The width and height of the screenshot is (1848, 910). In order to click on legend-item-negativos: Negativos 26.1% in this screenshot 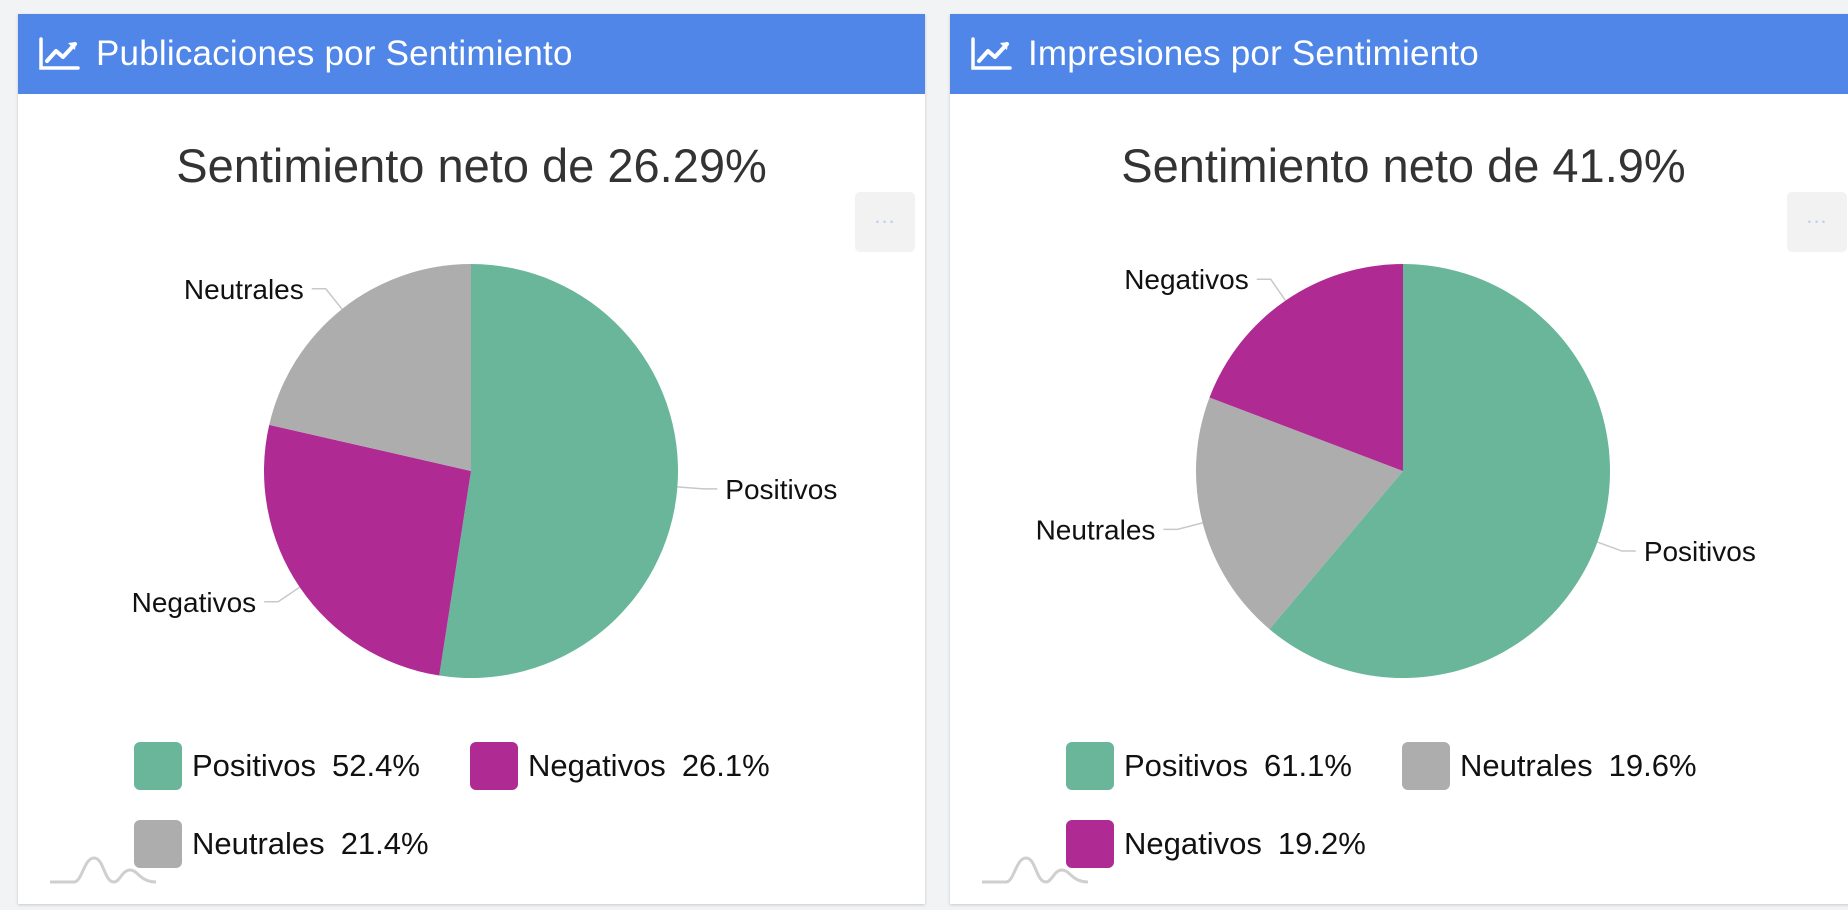, I will do `click(619, 766)`.